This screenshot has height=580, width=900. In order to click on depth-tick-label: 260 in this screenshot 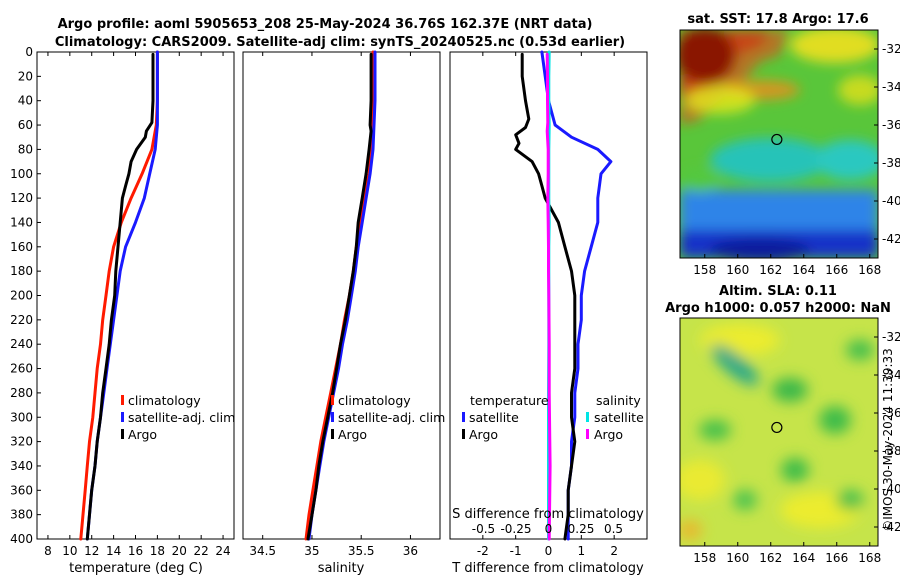, I will do `click(21, 369)`.